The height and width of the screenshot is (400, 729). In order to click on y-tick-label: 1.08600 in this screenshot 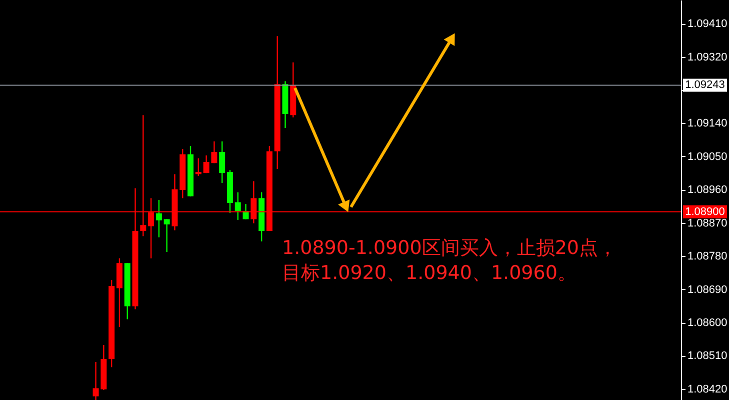, I will do `click(708, 323)`.